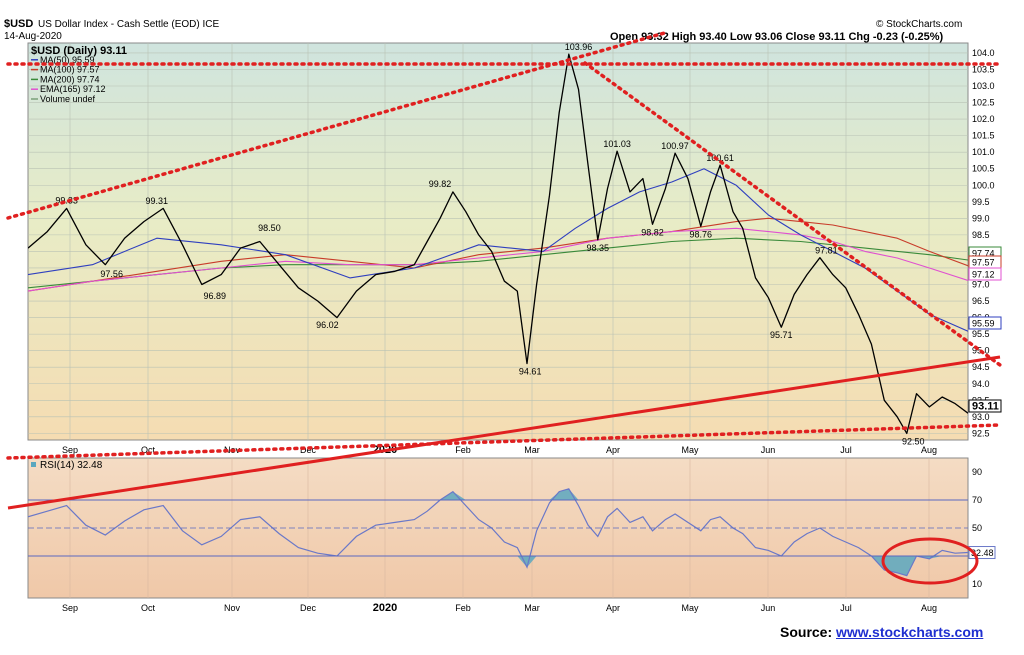 The width and height of the screenshot is (1024, 655). Describe the element at coordinates (981, 433) in the screenshot. I see `price-y-tick-label: 92.5` at that location.